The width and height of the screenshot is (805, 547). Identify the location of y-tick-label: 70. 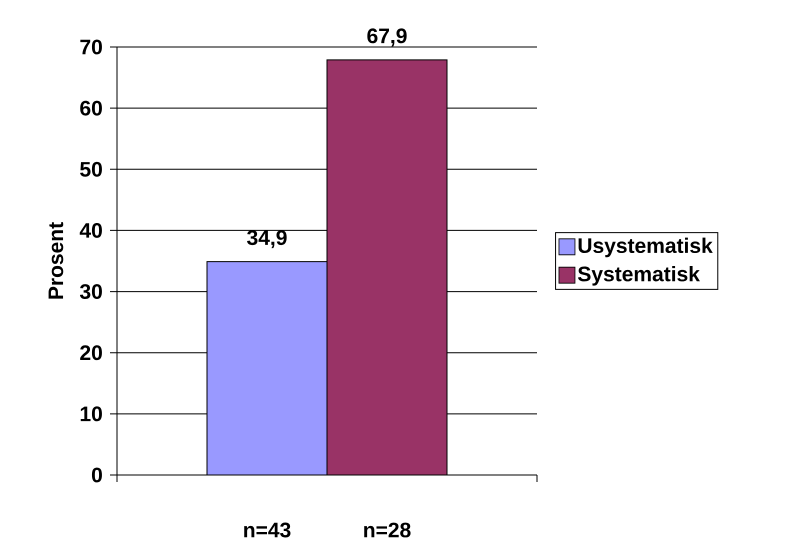
(91, 47).